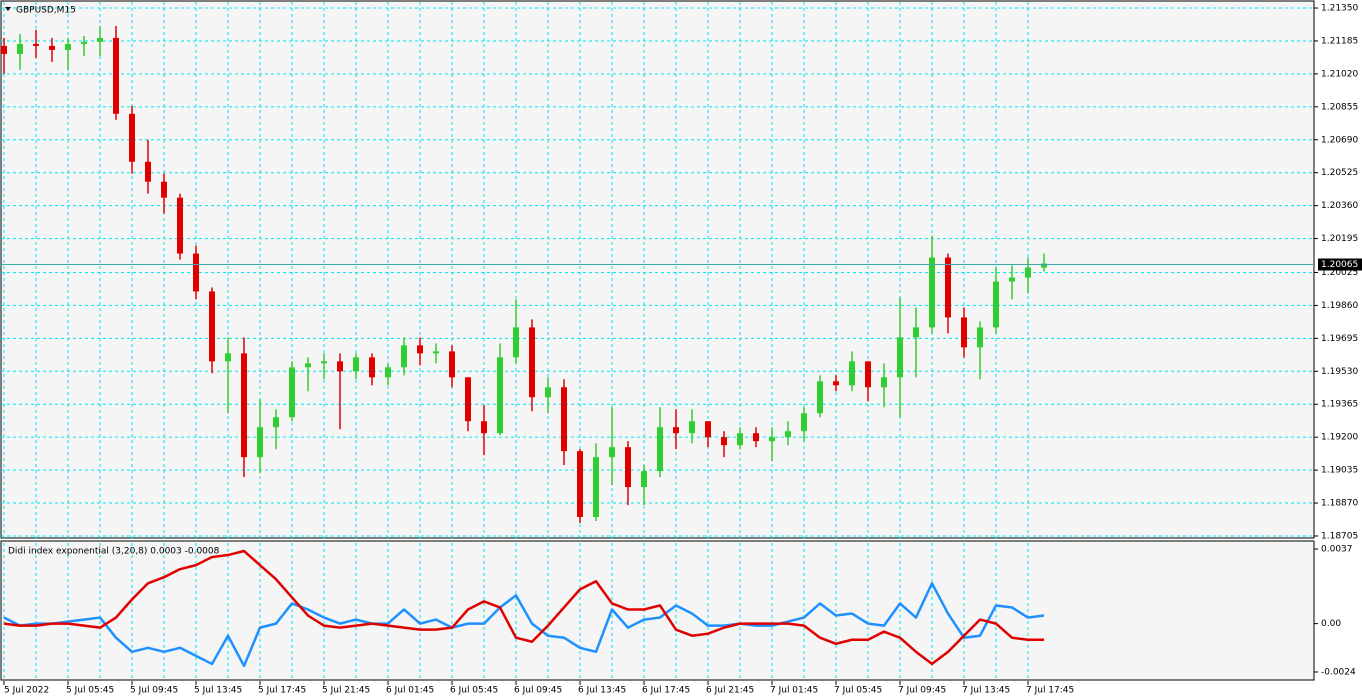 This screenshot has height=700, width=1362. Describe the element at coordinates (1339, 173) in the screenshot. I see `y-tick-label: 1.20525` at that location.